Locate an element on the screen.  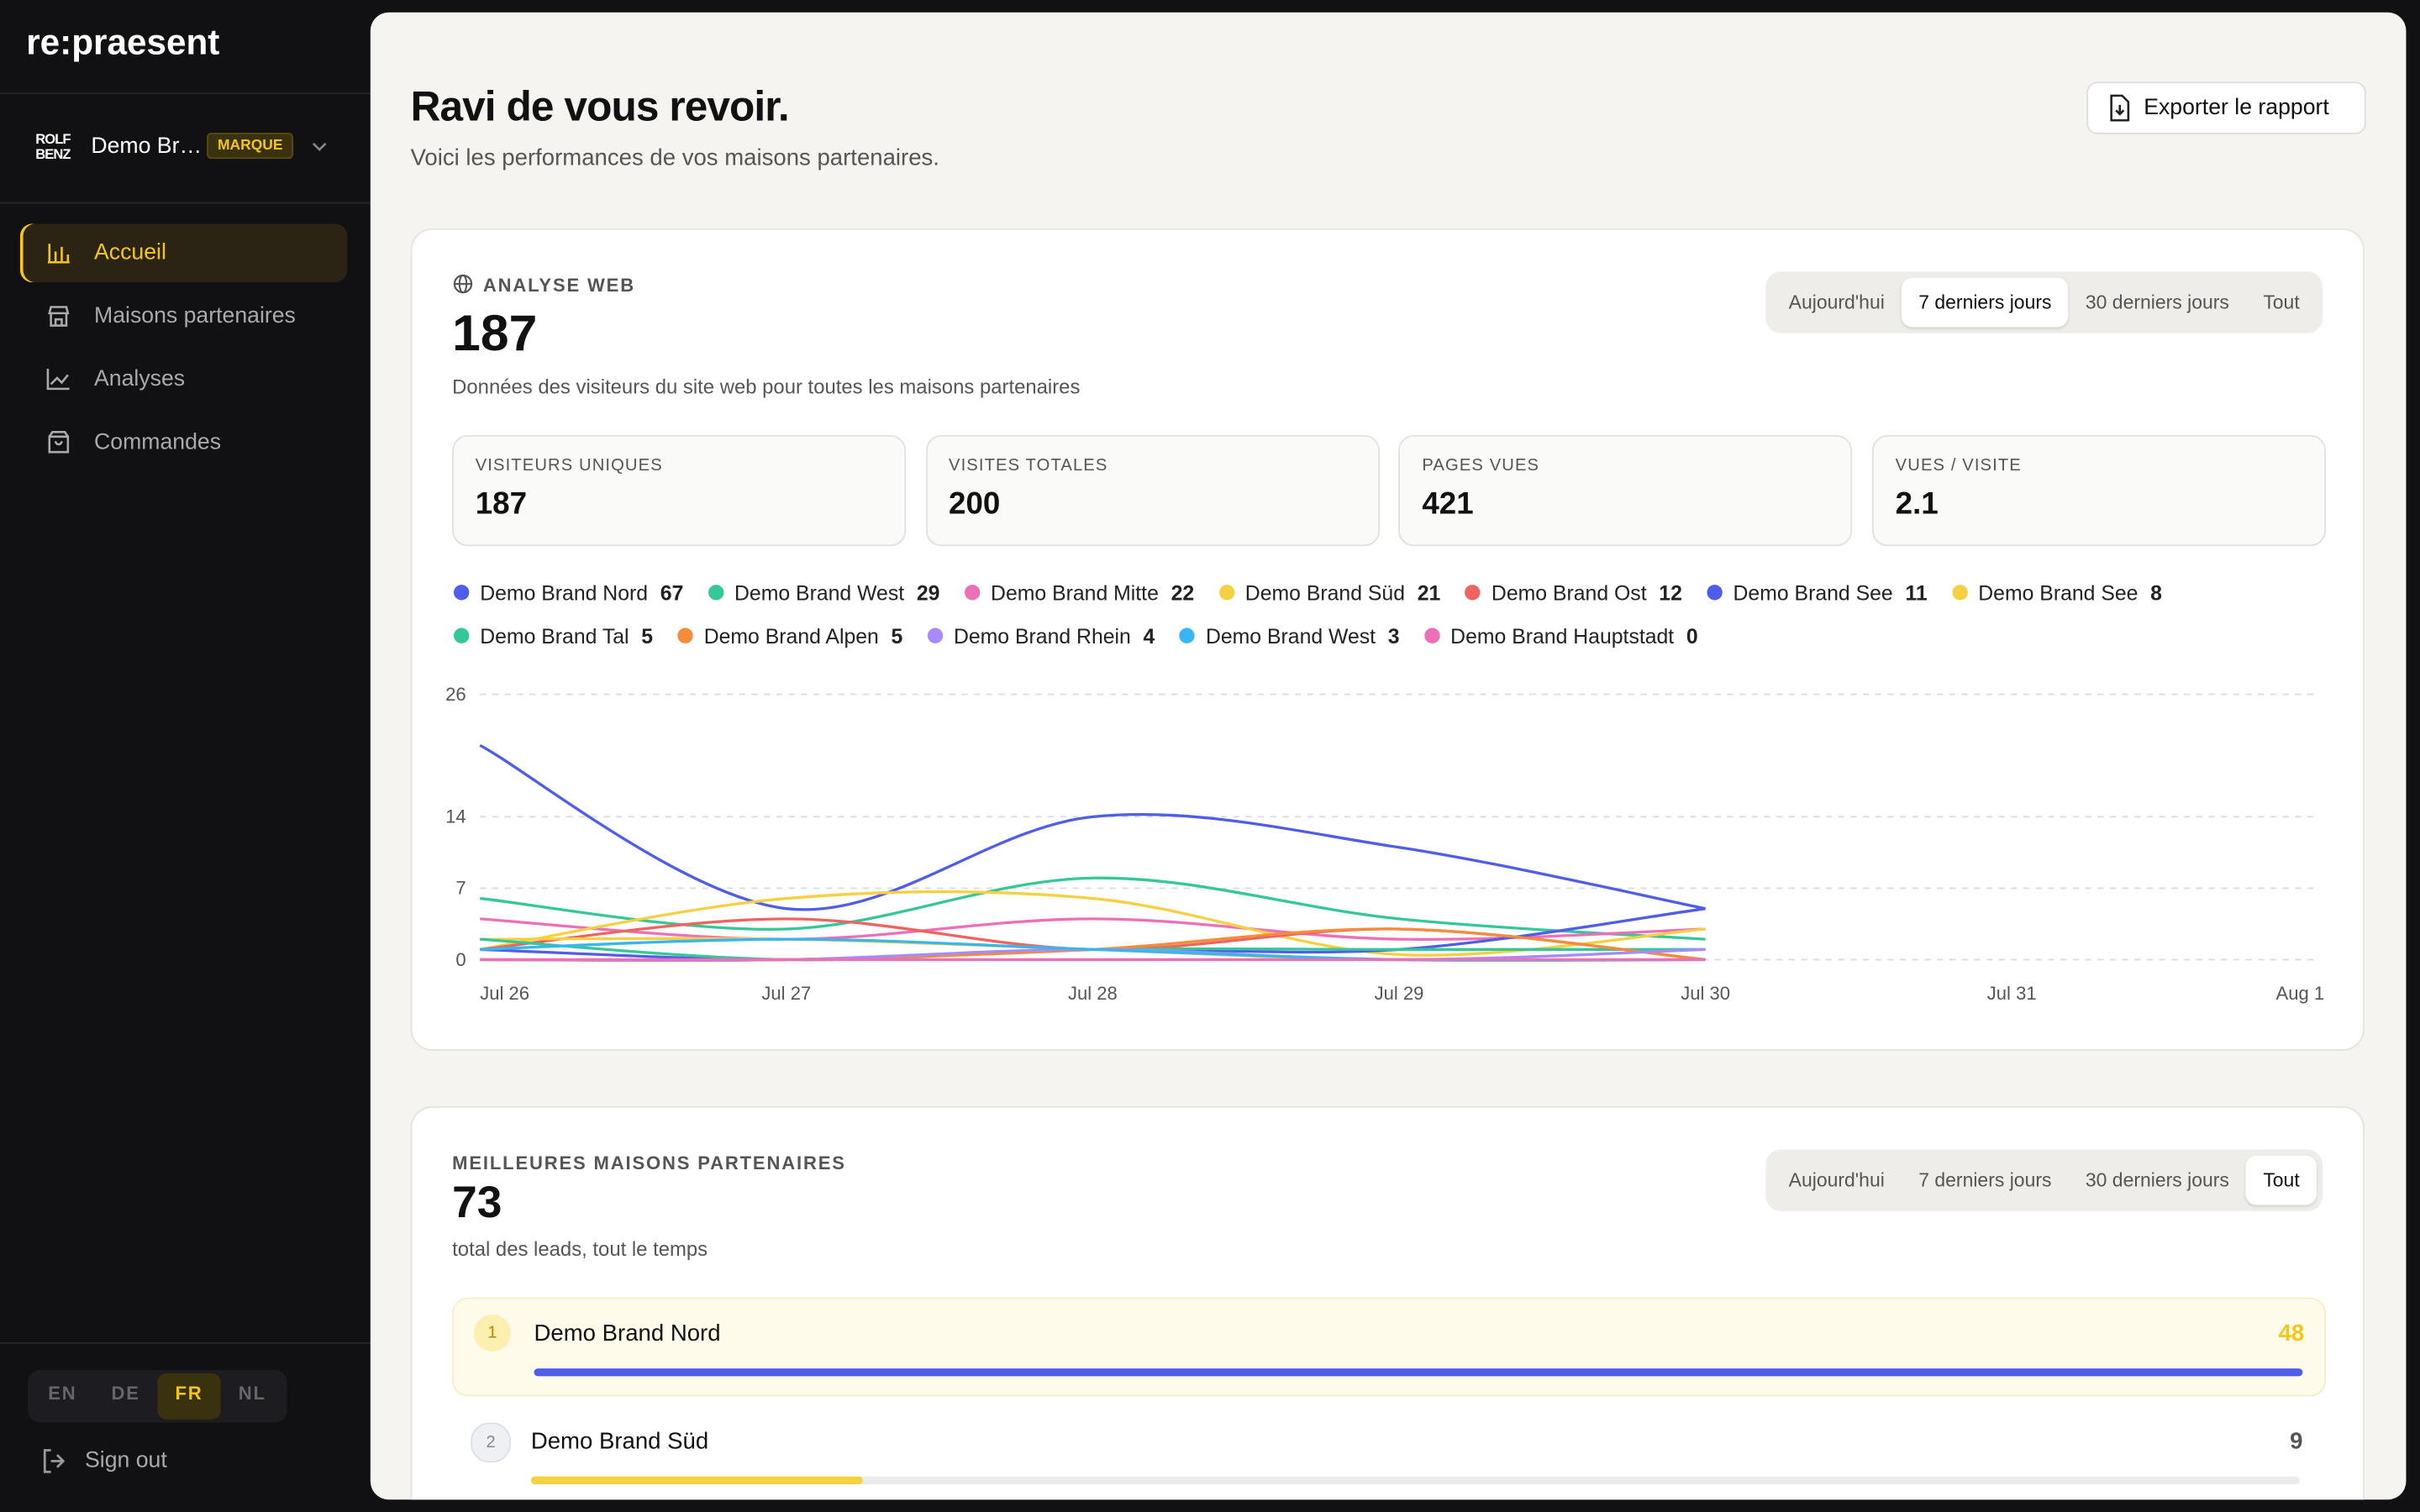
legend-item: Demo Brand Rhein 4 is located at coordinates (1041, 635).